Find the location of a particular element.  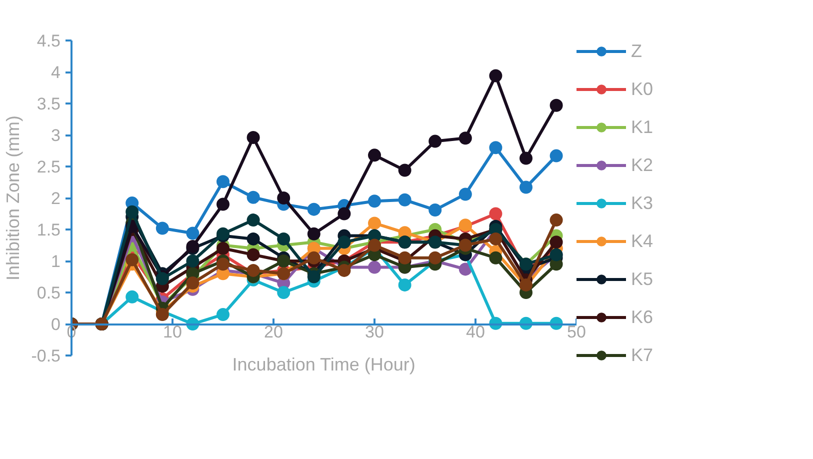

x-tick-label: 10 is located at coordinates (172, 332).